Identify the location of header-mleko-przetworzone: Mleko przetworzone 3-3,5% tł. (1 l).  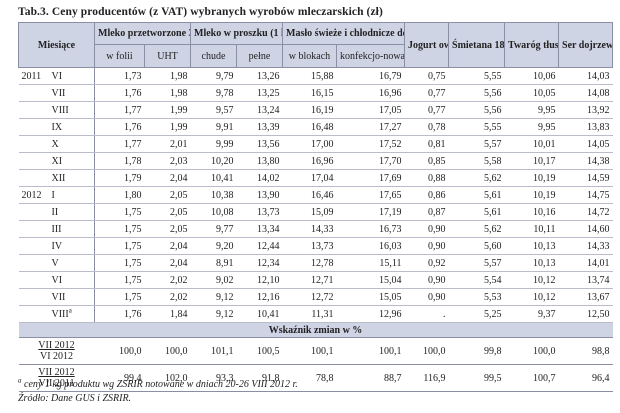
(142, 33).